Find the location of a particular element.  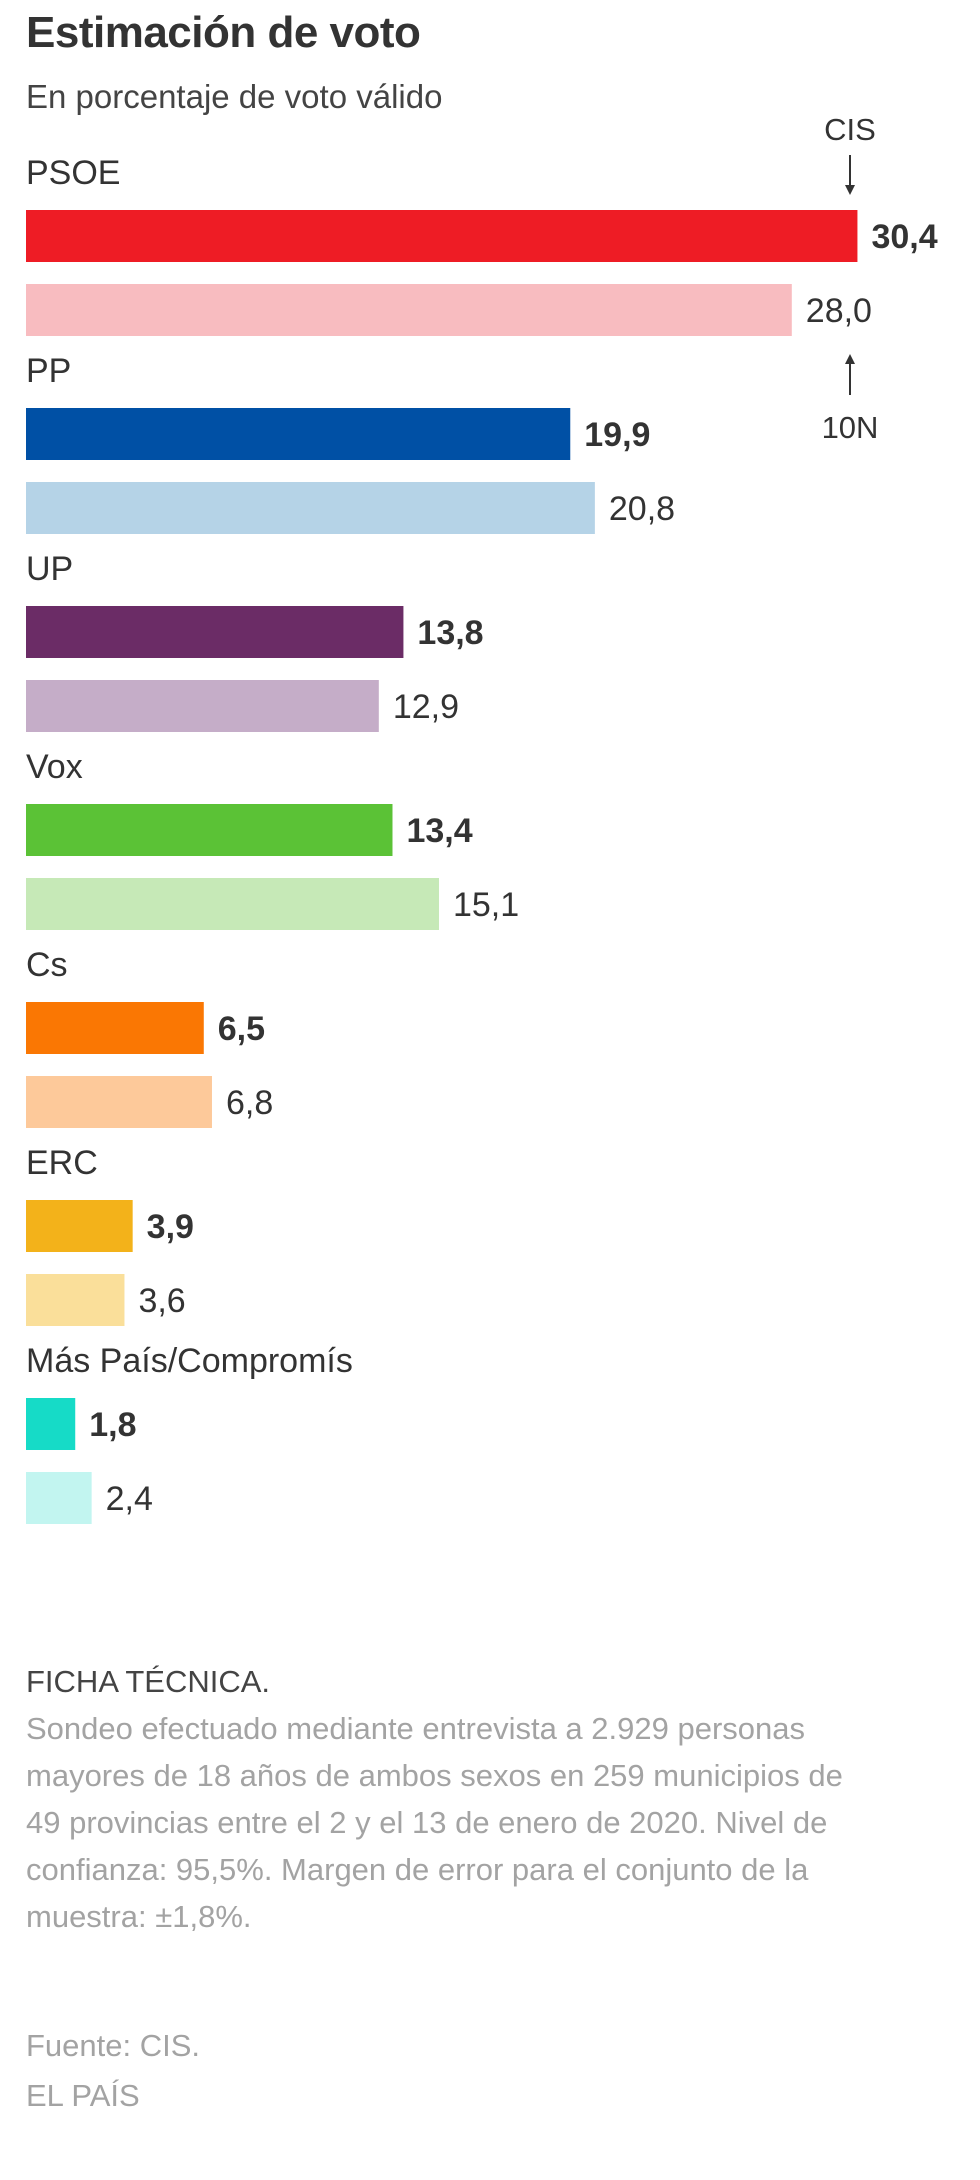

bar-10n-pp is located at coordinates (310, 508).